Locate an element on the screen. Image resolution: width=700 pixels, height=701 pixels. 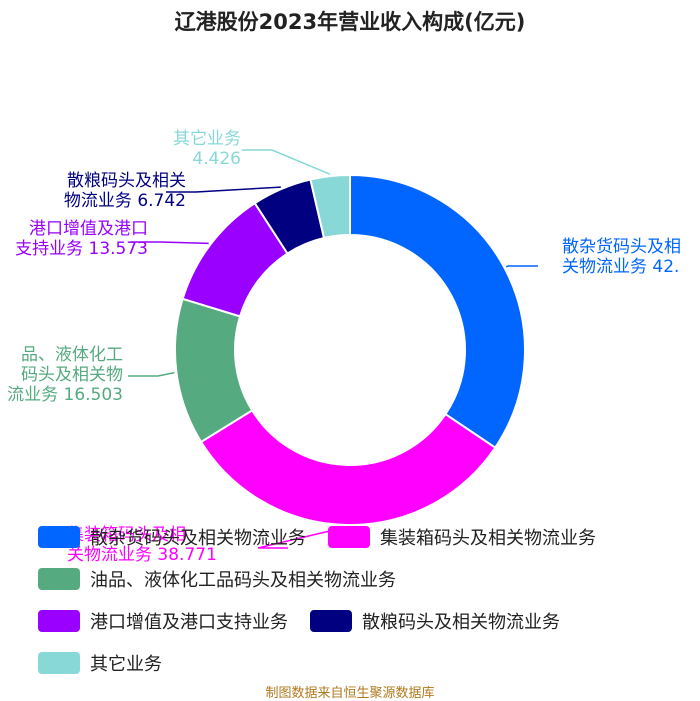
legend-item: 散杂货码头及相关物流业务 is located at coordinates (172, 537).